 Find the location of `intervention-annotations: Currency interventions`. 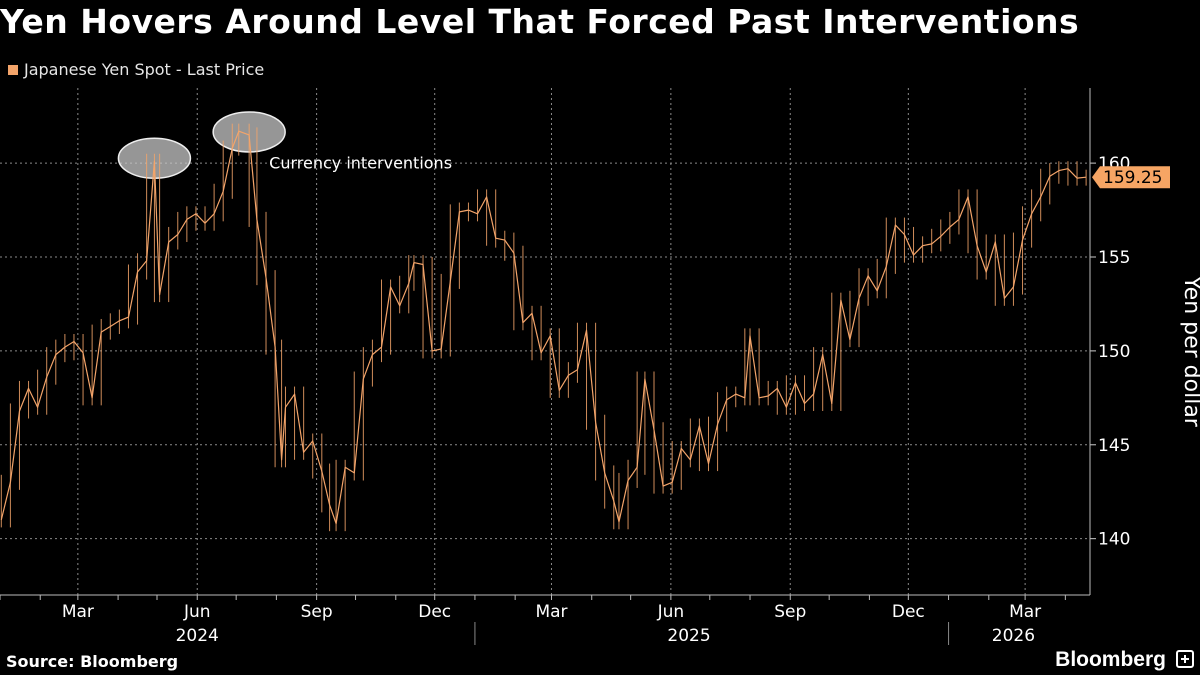

intervention-annotations: Currency interventions is located at coordinates (284, 145).